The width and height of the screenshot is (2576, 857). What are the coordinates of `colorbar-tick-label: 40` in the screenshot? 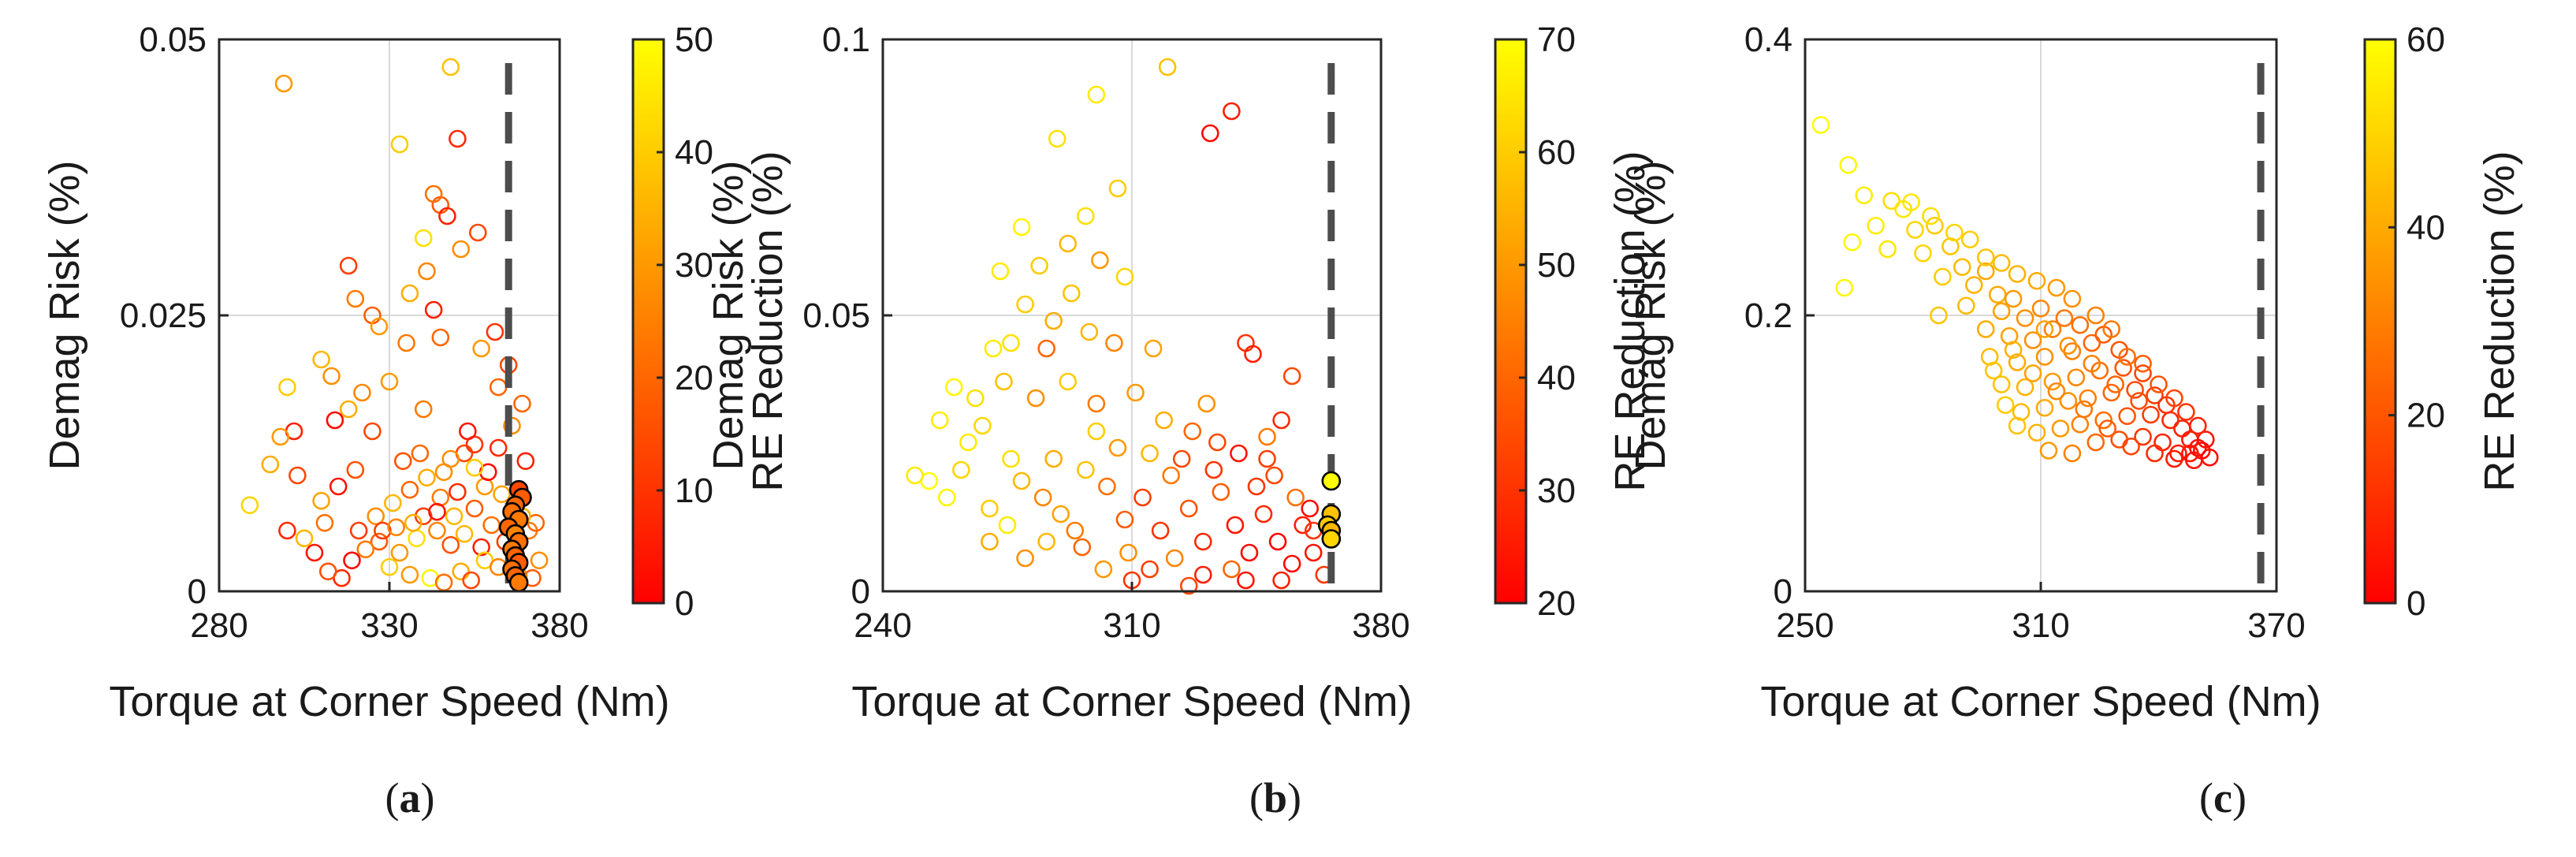 It's located at (2426, 227).